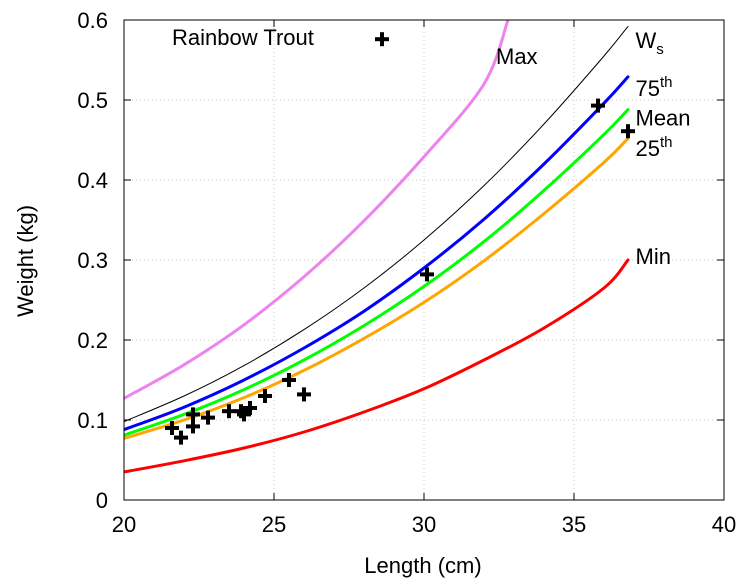  What do you see at coordinates (25, 261) in the screenshot?
I see `y-axis-label: Weight (kg)` at bounding box center [25, 261].